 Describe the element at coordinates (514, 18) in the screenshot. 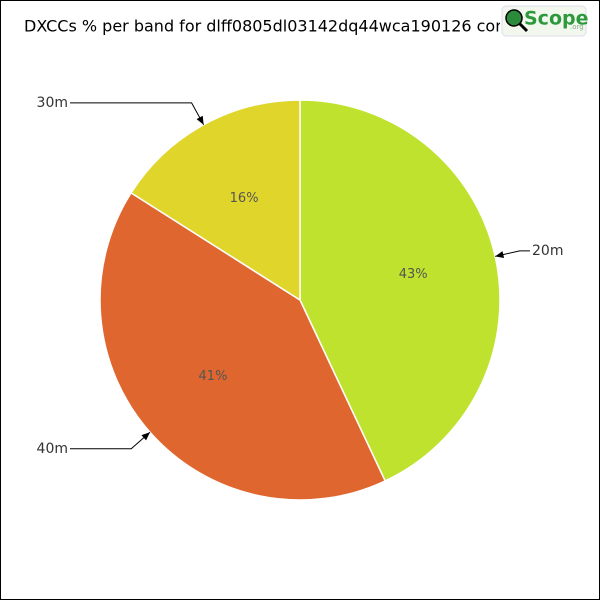

I see `logo-lens` at that location.